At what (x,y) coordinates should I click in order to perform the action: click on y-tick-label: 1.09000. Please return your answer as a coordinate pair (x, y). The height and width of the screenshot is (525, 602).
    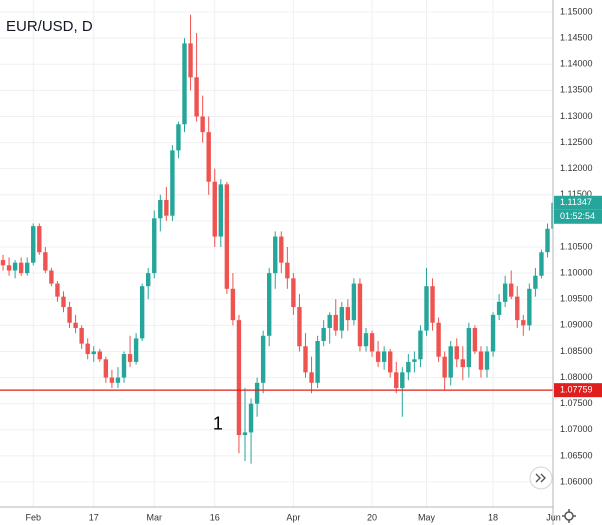
    Looking at the image, I should click on (576, 325).